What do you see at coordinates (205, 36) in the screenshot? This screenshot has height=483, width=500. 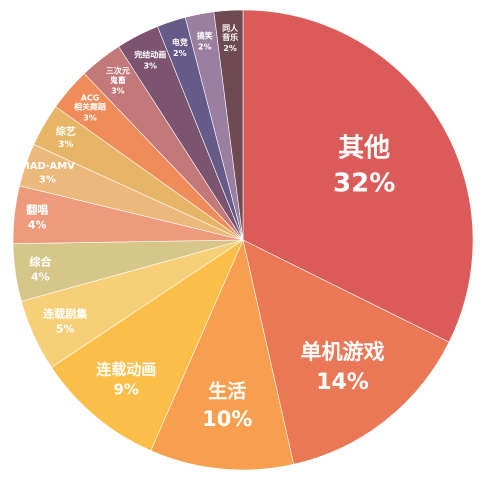 I see `slice-label: 搞笑` at bounding box center [205, 36].